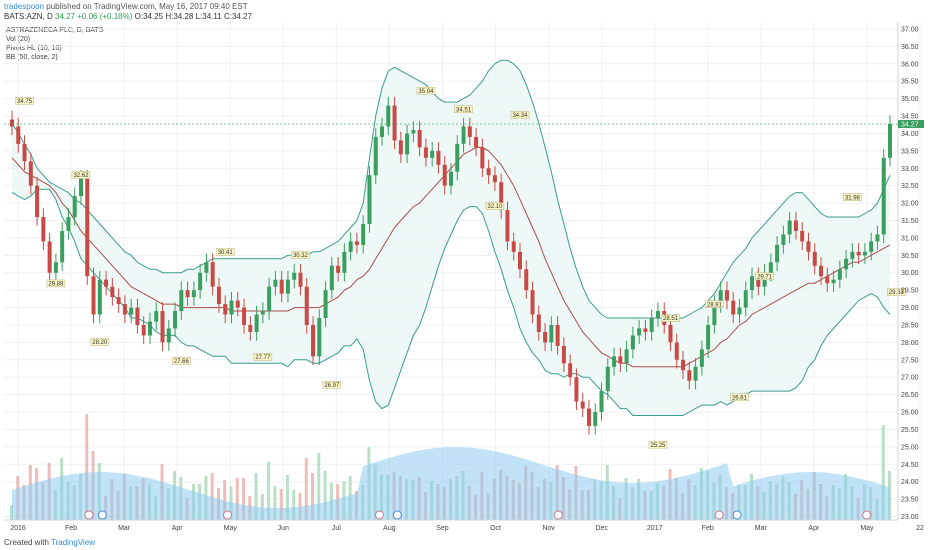 This screenshot has height=550, width=932. Describe the element at coordinates (426, 92) in the screenshot. I see `pivot-label-text: 35.04` at that location.